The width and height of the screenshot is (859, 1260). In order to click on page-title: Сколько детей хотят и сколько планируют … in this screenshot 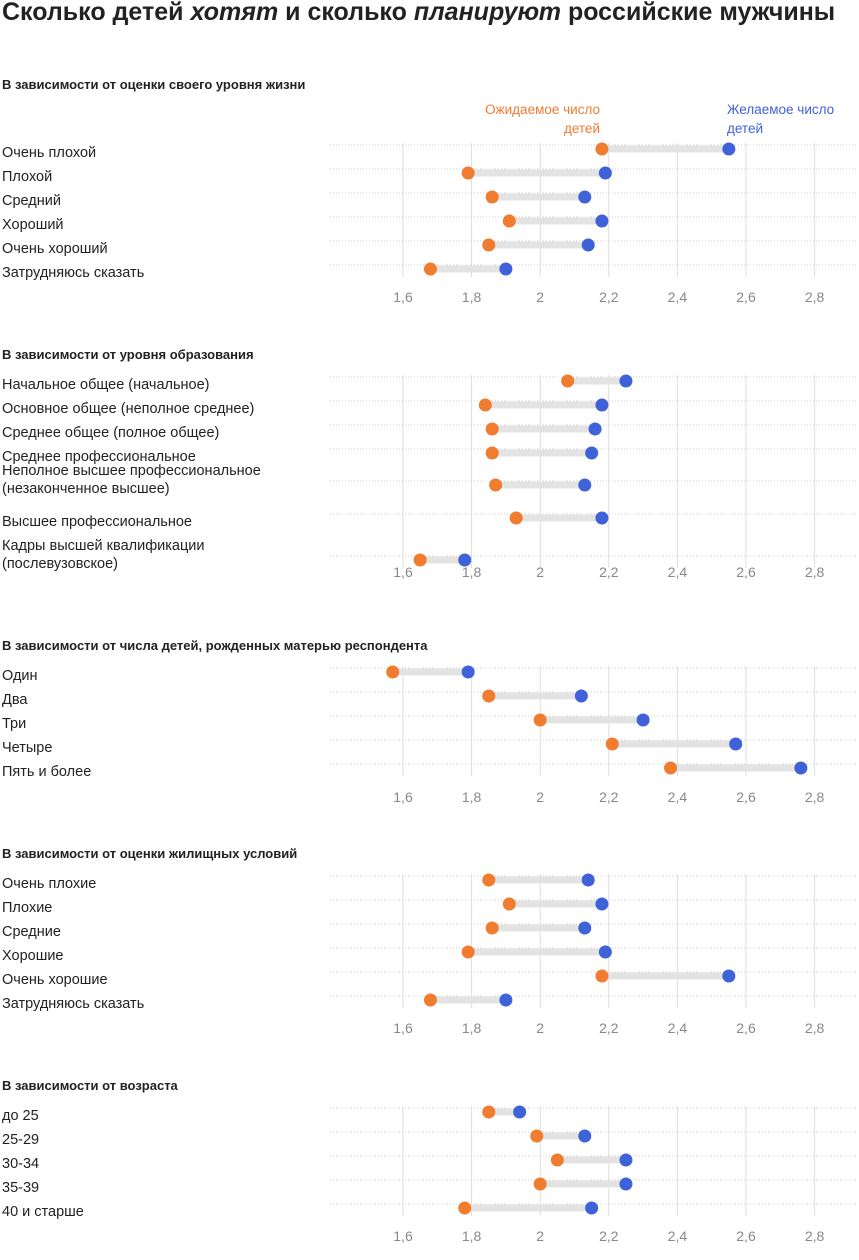, I will do `click(427, 14)`.